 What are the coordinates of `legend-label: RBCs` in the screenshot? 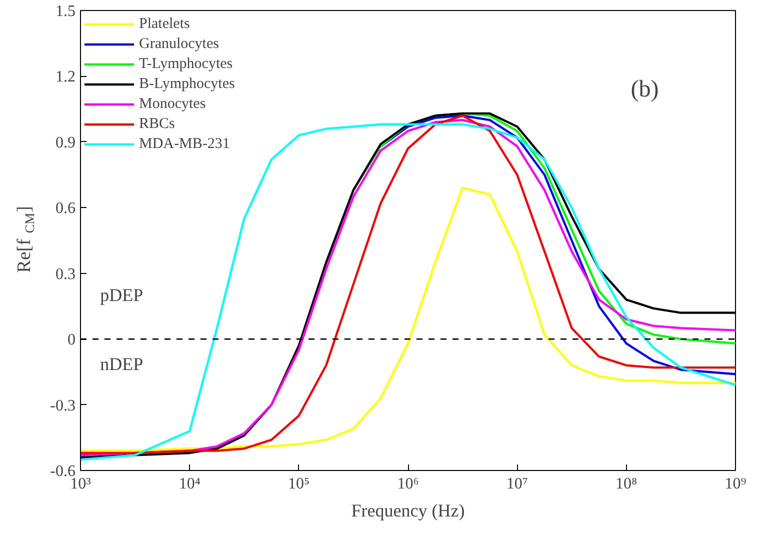 It's located at (157, 124).